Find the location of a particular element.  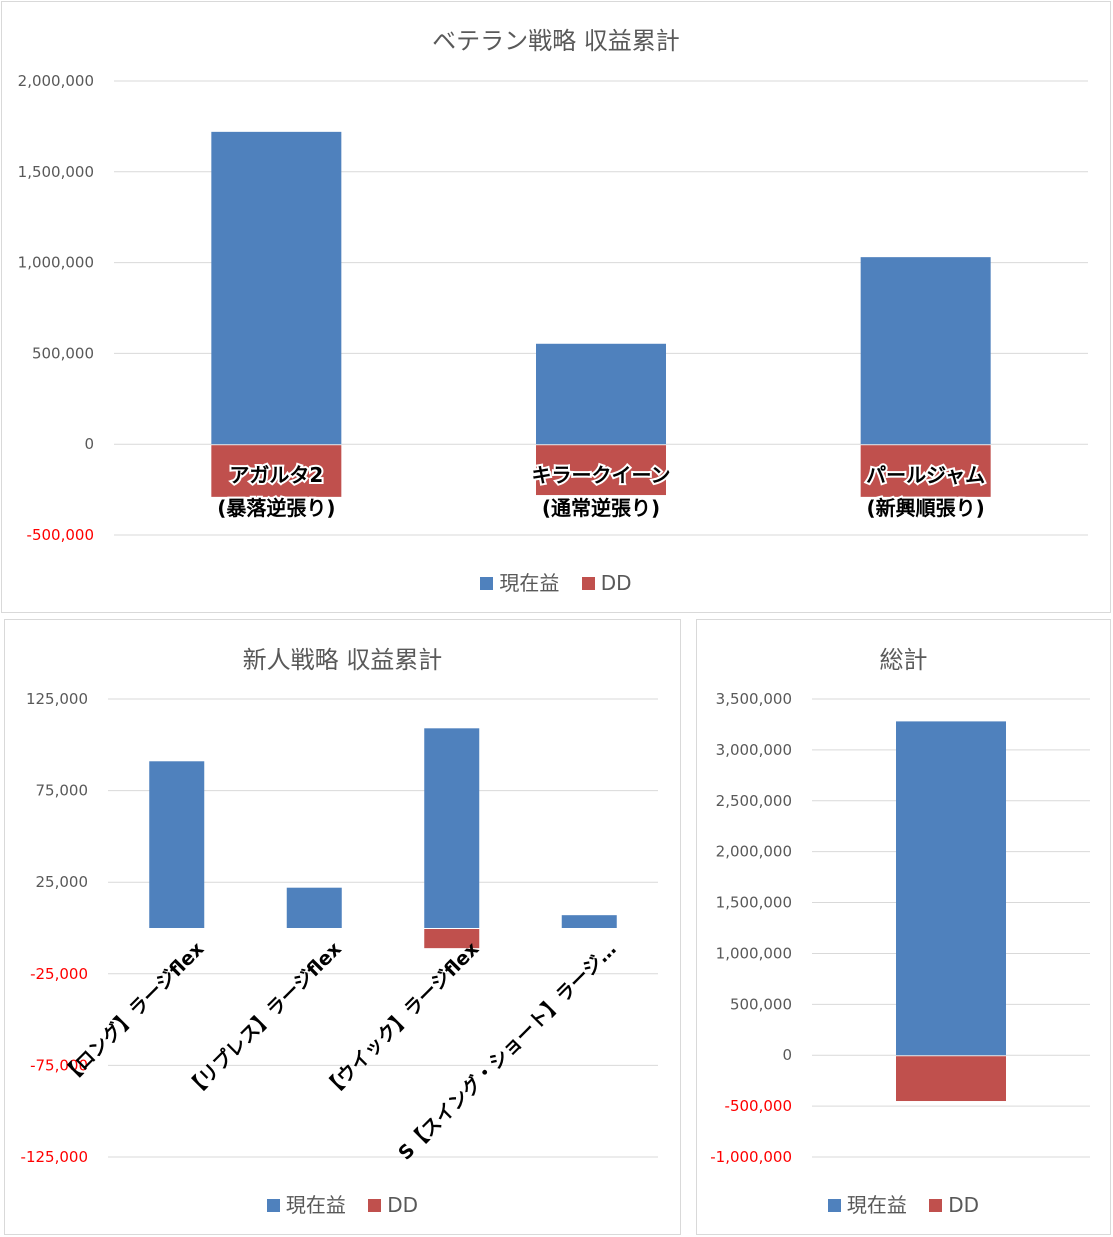

y-tick-label: -125,000 is located at coordinates (54, 1157).